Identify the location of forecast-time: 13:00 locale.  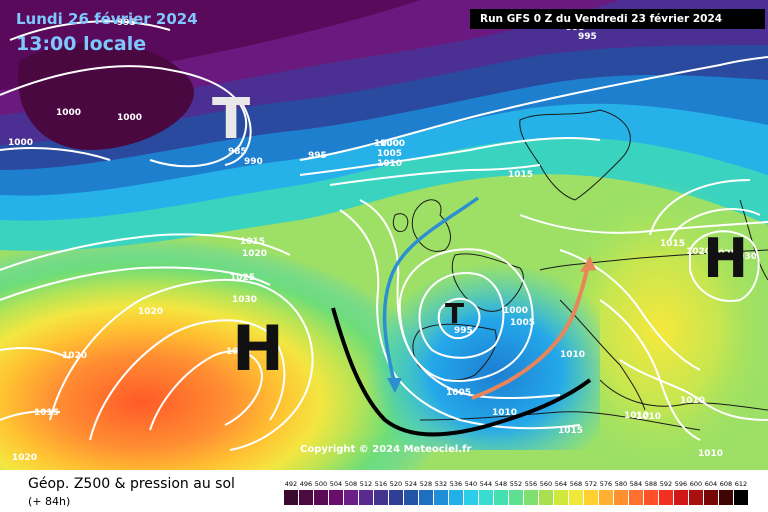
(81, 44).